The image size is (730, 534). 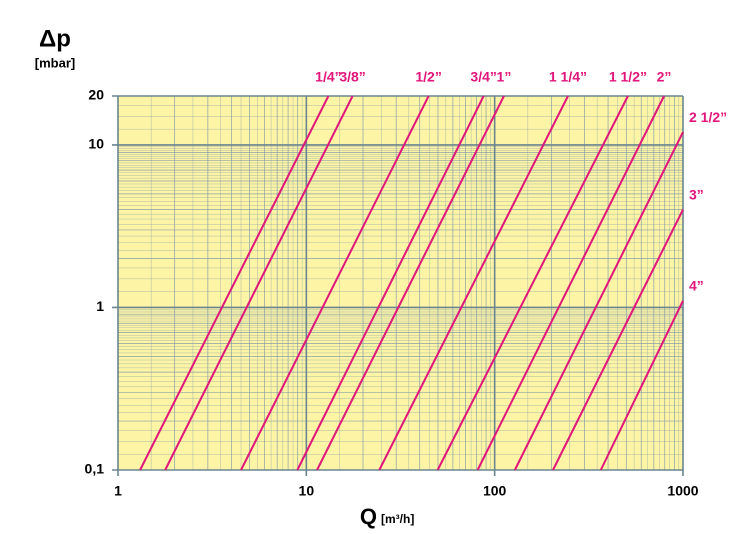 I want to click on y-tick-label: 10, so click(x=96, y=144).